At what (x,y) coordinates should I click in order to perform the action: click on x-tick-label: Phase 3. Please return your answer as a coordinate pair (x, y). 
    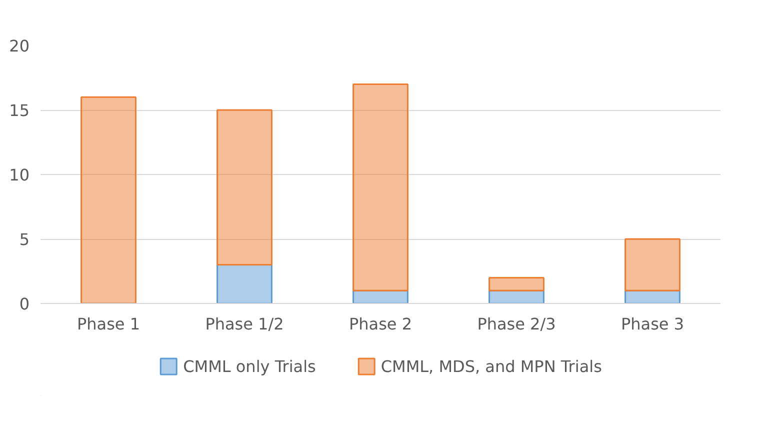
    Looking at the image, I should click on (652, 324).